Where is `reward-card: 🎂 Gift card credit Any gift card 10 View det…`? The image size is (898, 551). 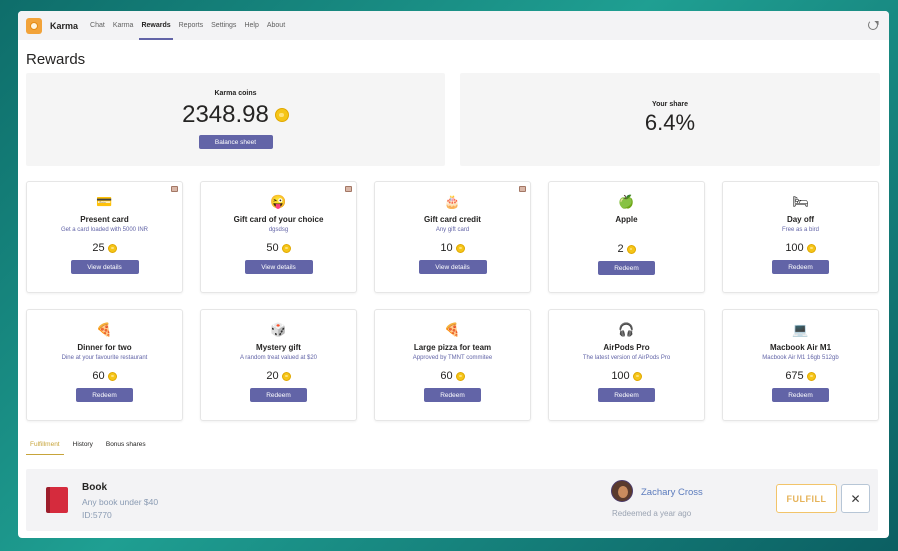
reward-card: 🎂 Gift card credit Any gift card 10 View det… is located at coordinates (452, 237).